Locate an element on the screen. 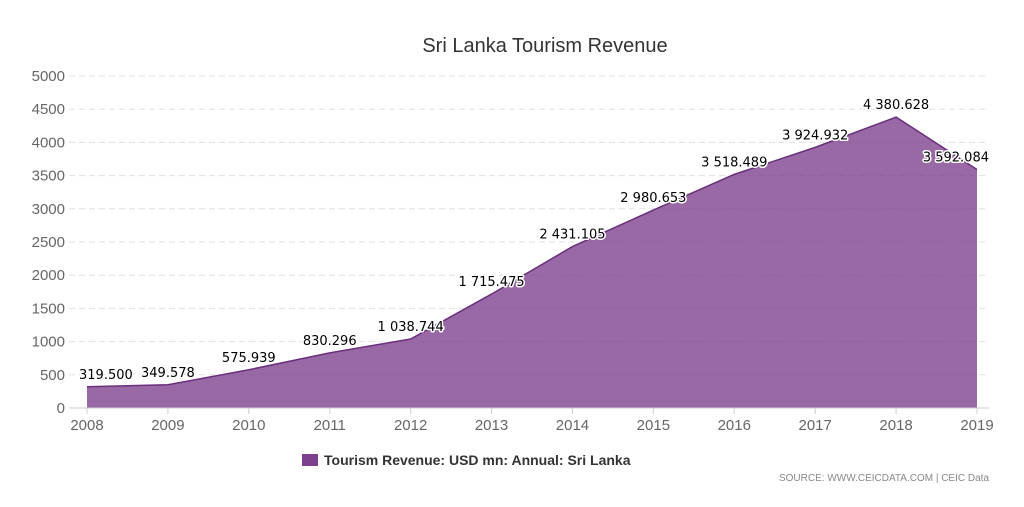 This screenshot has height=507, width=1024. y-tick-label: 3500 is located at coordinates (48, 176).